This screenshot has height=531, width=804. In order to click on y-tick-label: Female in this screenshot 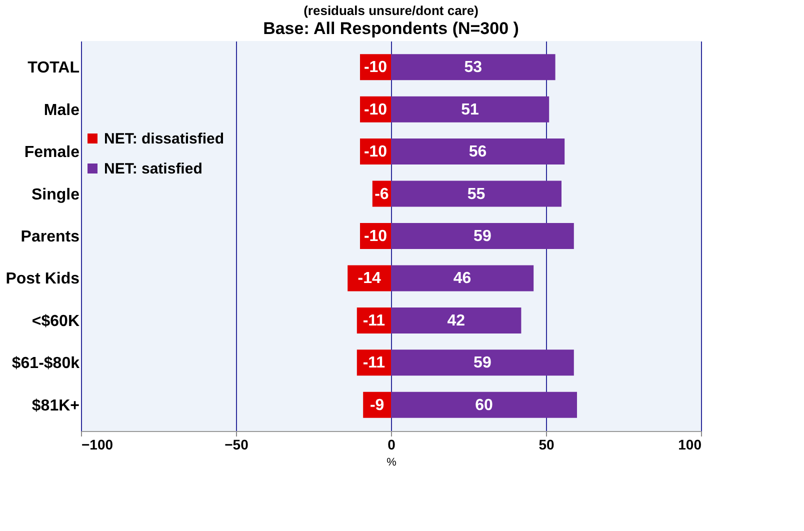, I will do `click(52, 153)`.